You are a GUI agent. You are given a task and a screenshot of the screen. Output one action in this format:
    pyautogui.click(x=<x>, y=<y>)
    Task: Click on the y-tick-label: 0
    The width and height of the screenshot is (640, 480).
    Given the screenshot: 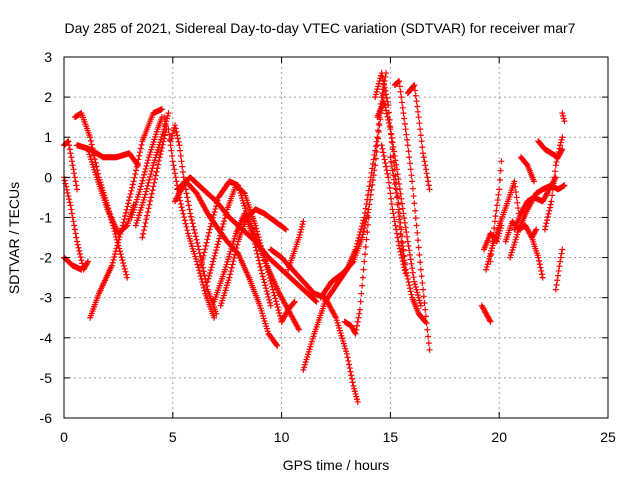 What is the action you would take?
    pyautogui.click(x=48, y=177)
    